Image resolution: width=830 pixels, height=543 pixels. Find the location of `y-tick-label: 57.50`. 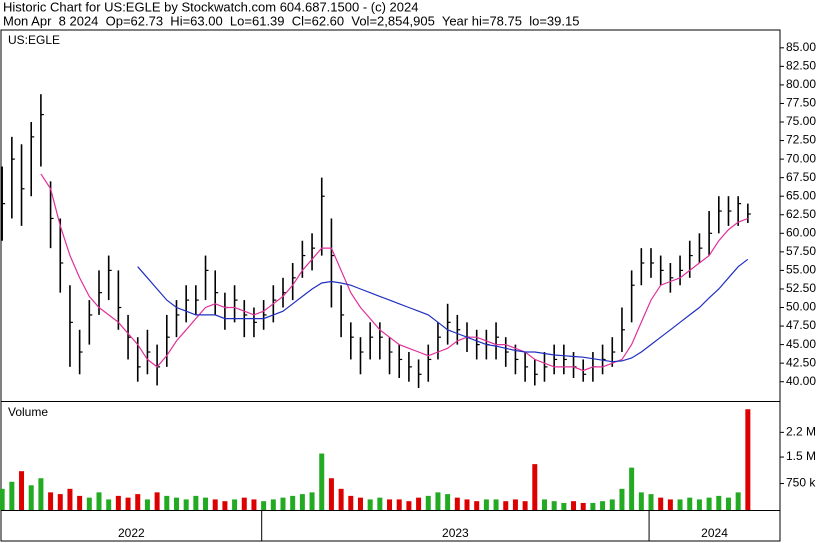

y-tick-label: 57.50 is located at coordinates (801, 251).